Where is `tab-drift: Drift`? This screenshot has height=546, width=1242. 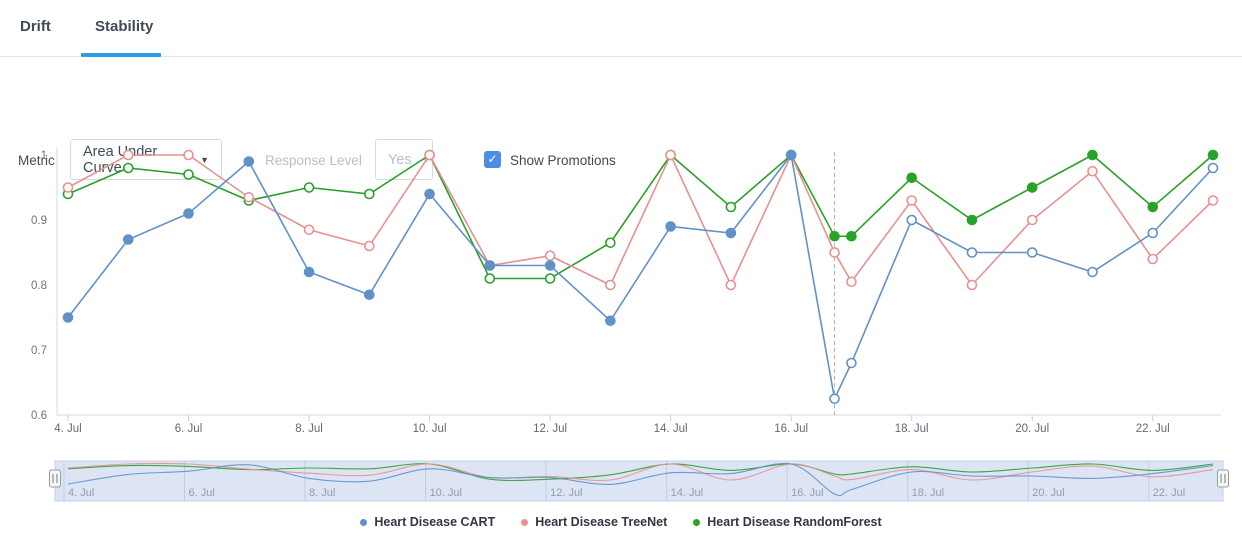 tab-drift: Drift is located at coordinates (35, 26).